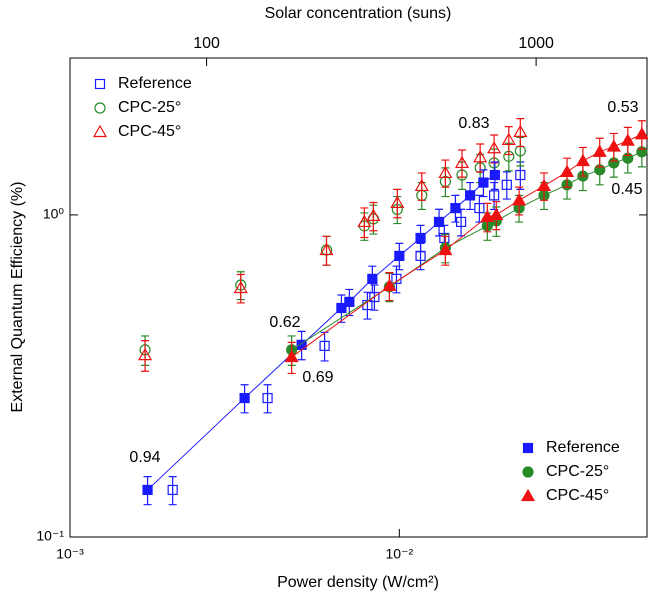  I want to click on annotation: 0.83, so click(473, 123).